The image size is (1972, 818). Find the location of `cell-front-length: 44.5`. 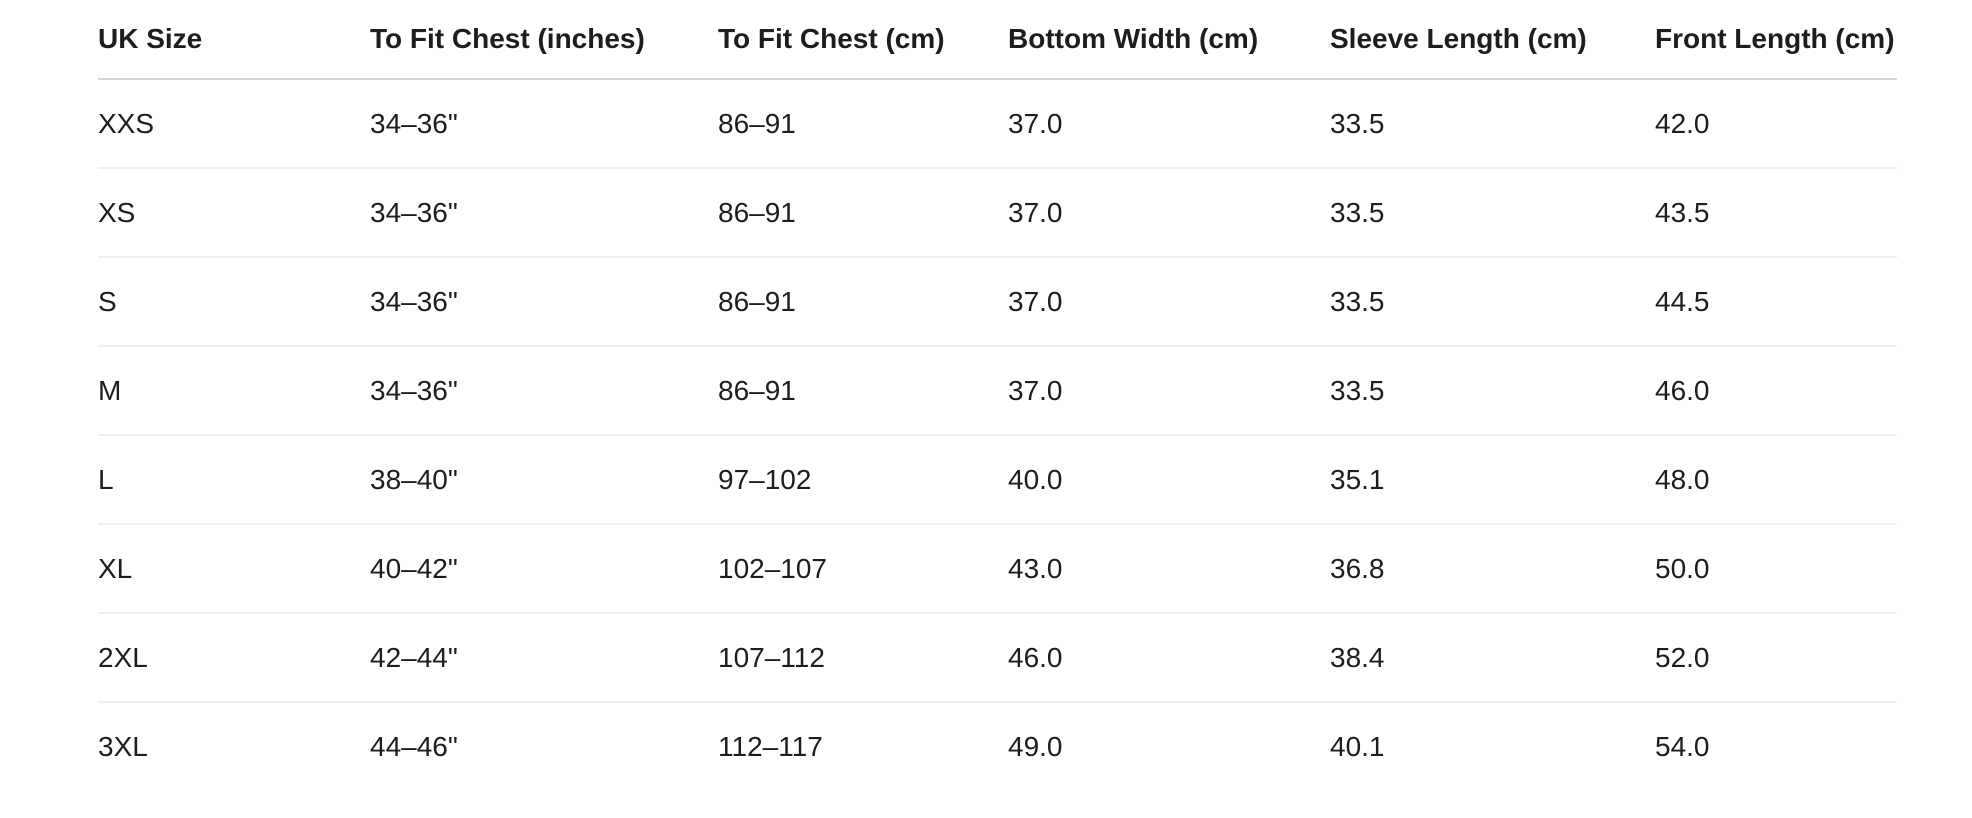

cell-front-length: 44.5 is located at coordinates (1776, 302).